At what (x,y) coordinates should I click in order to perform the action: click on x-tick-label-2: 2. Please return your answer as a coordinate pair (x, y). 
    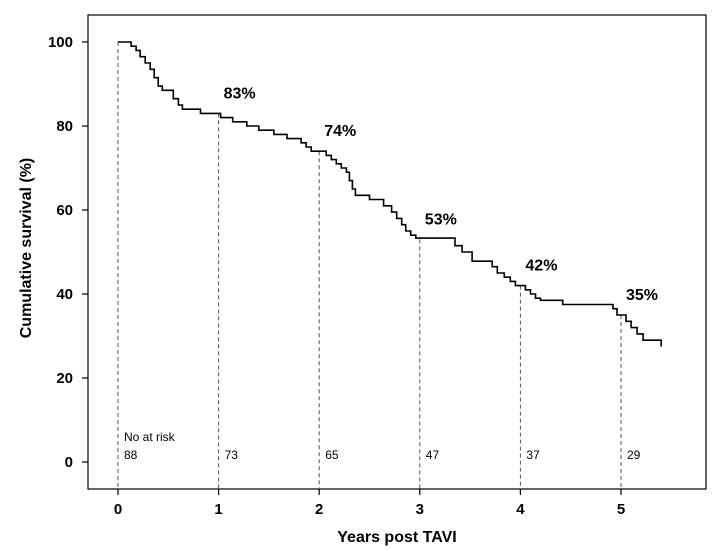
    Looking at the image, I should click on (319, 509).